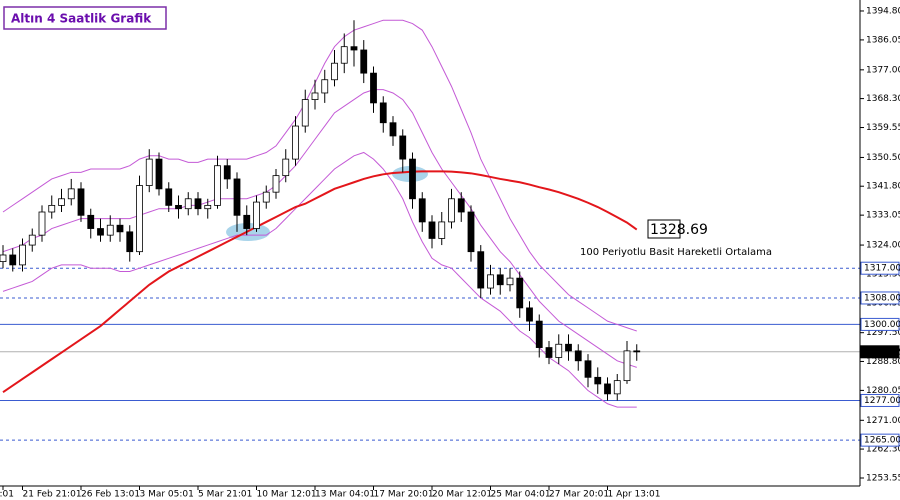  I want to click on level-label: 1277.00, so click(882, 401).